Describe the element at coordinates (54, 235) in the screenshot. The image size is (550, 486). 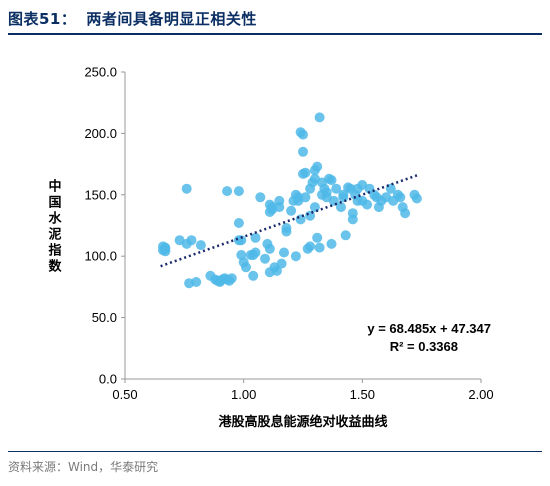
I see `y-axis-label-char: 泥` at that location.